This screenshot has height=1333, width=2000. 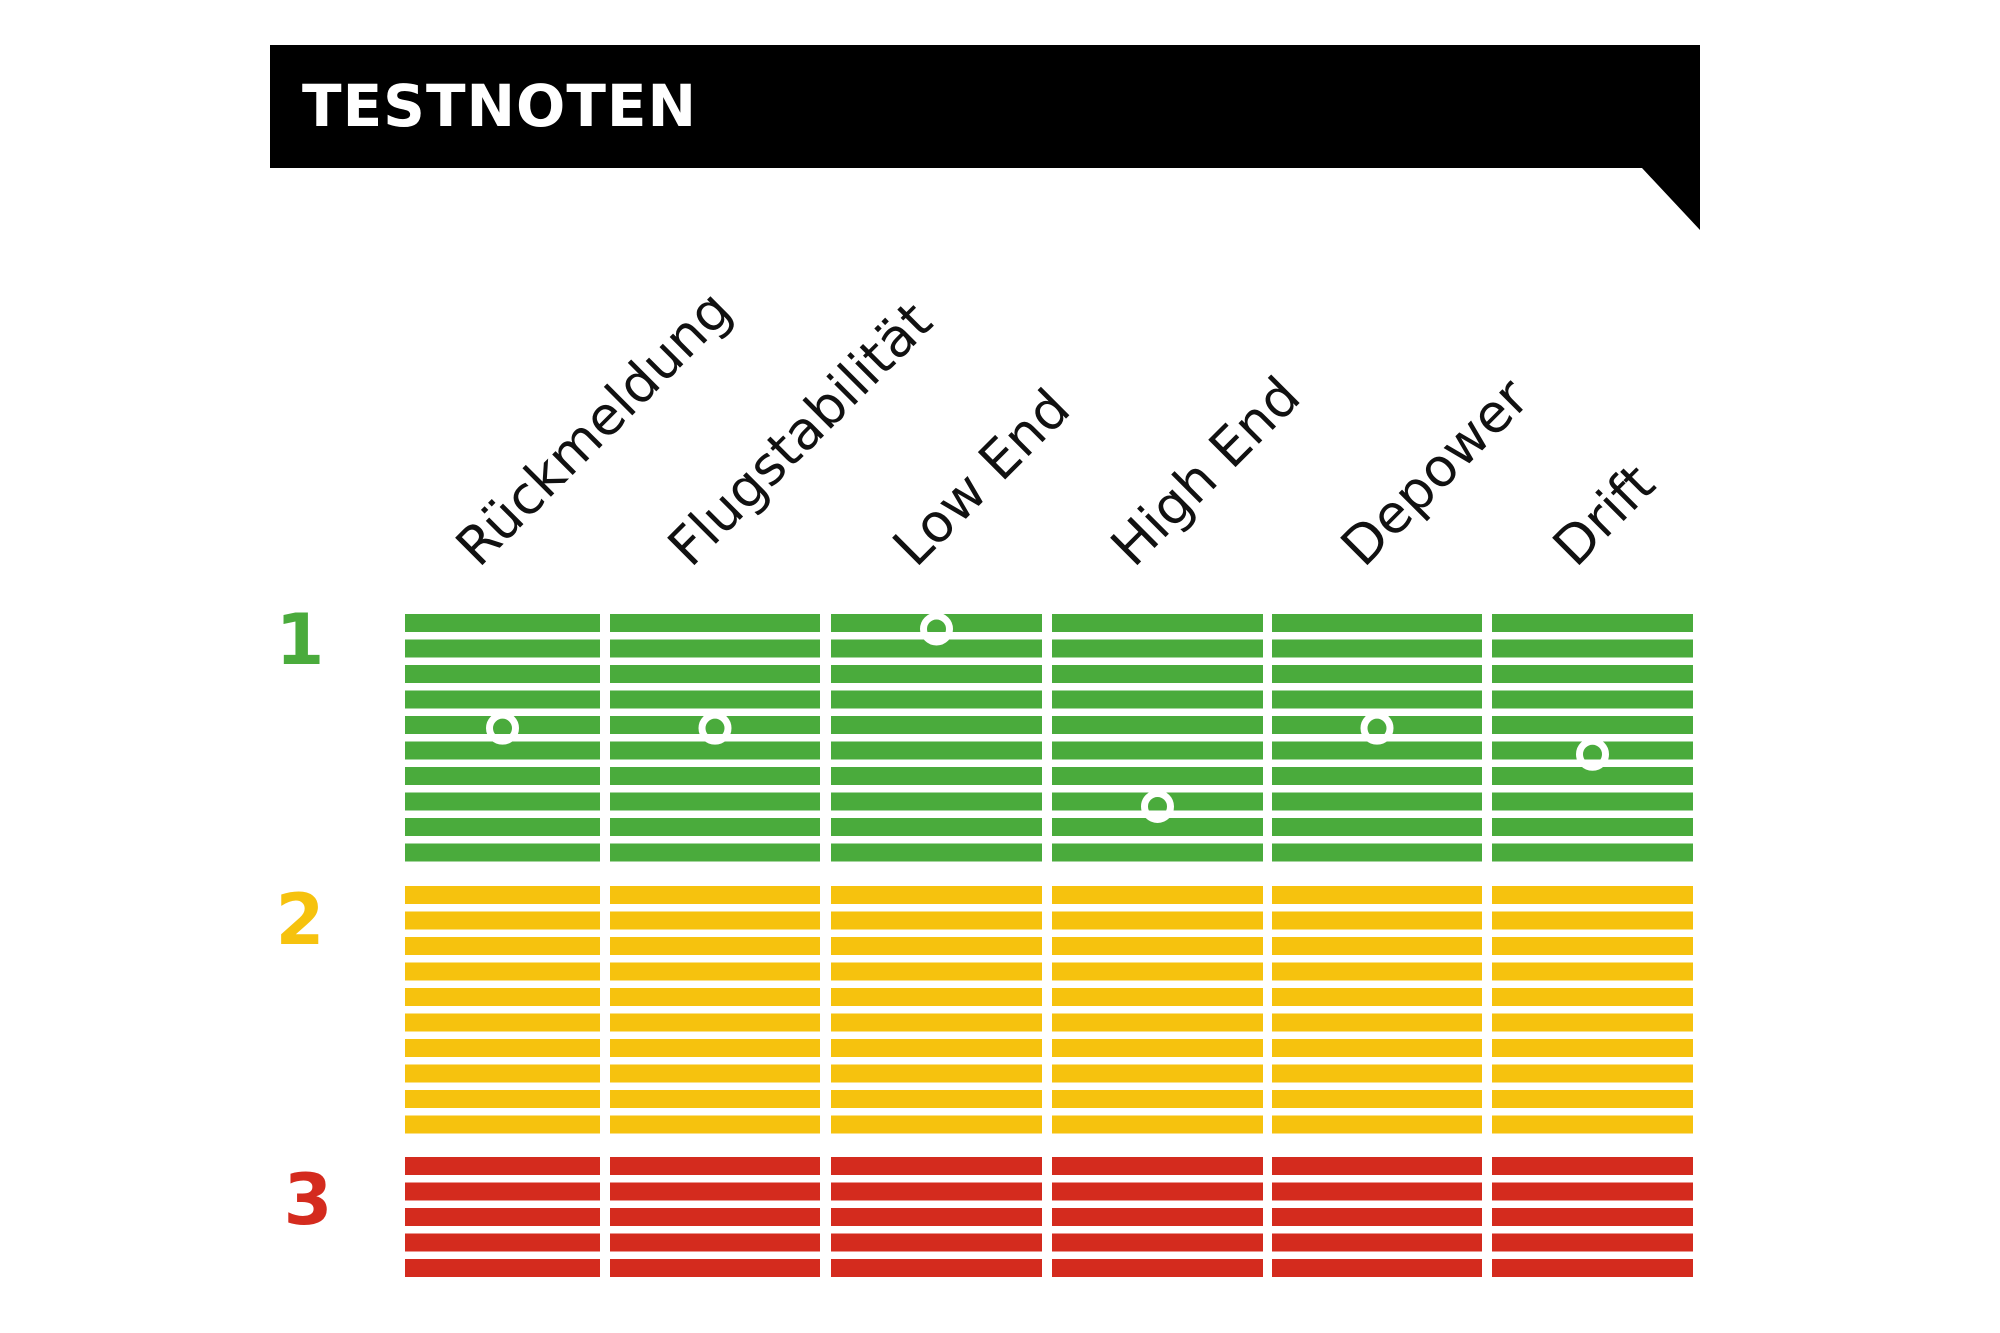 I want to click on title-banner, so click(x=985, y=137).